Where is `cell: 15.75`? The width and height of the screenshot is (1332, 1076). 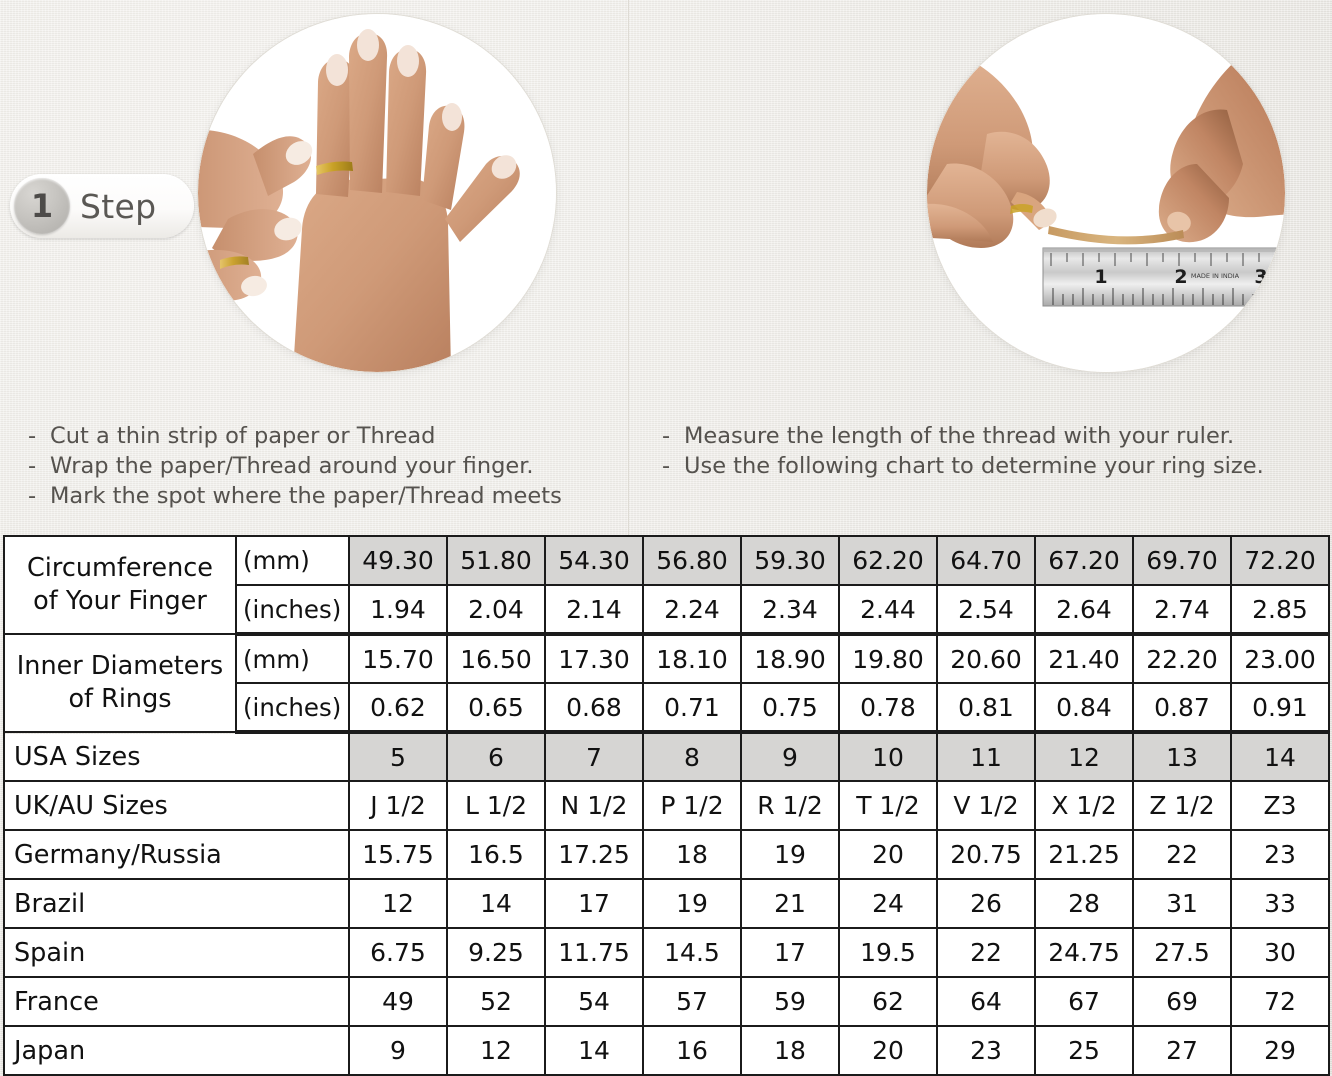 cell: 15.75 is located at coordinates (398, 854).